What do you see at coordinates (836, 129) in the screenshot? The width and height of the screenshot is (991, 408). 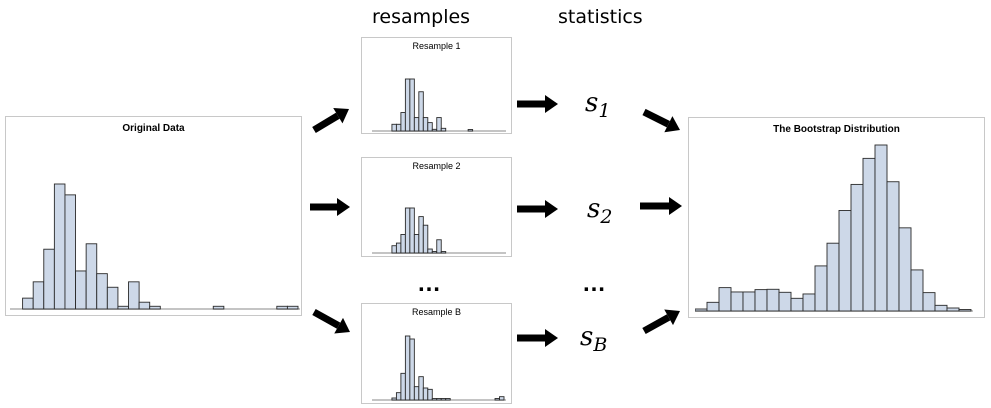 I see `bootstrap-title: The Bootstrap Distribution` at bounding box center [836, 129].